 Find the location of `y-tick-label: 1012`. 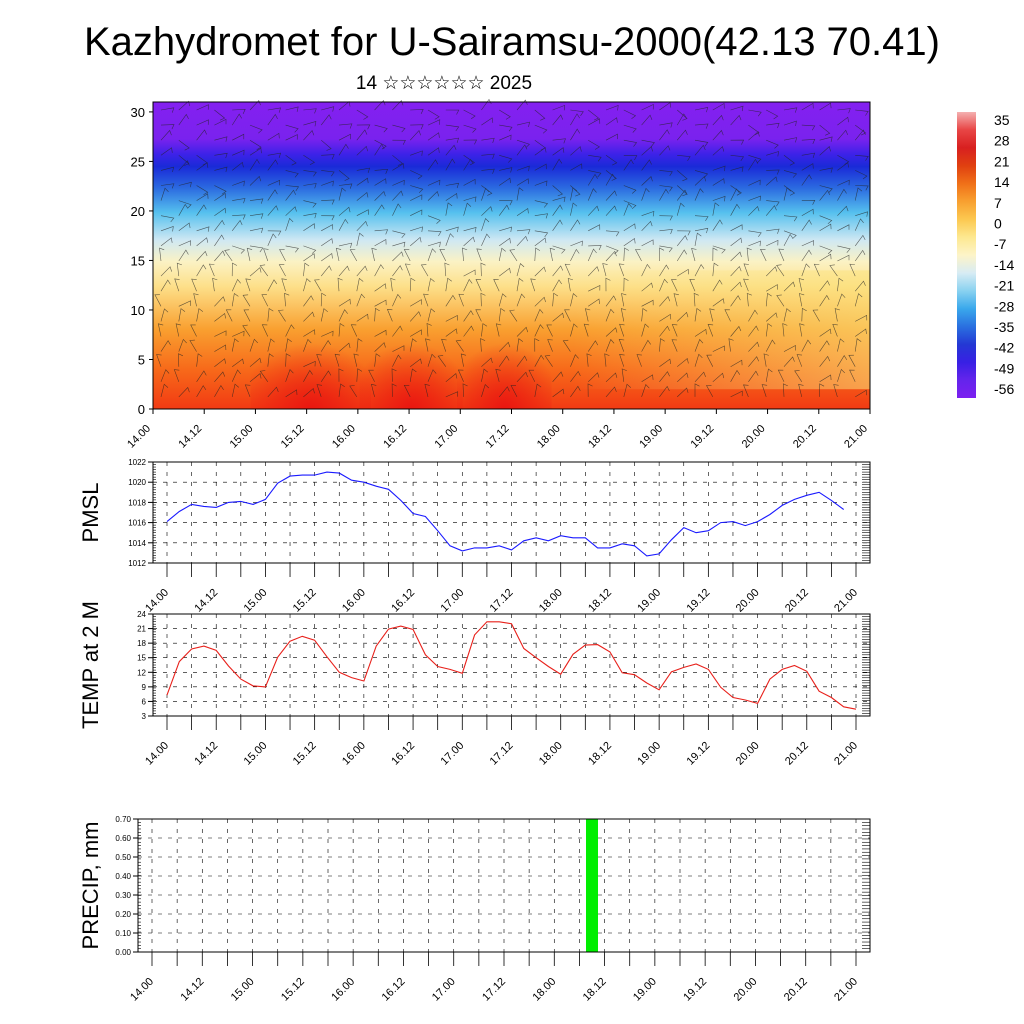

y-tick-label: 1012 is located at coordinates (137, 563).